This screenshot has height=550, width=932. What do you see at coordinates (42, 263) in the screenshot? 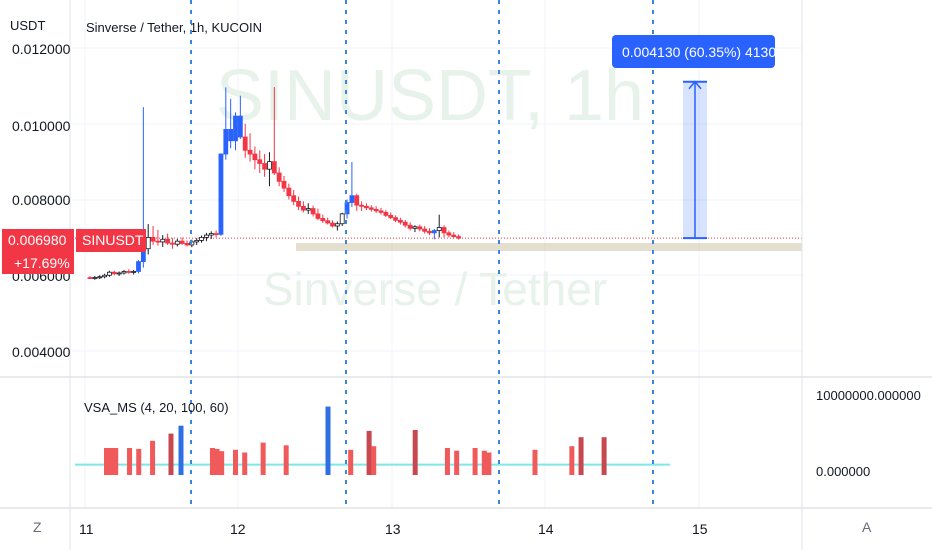
I see `last-price-change: +17.69%` at bounding box center [42, 263].